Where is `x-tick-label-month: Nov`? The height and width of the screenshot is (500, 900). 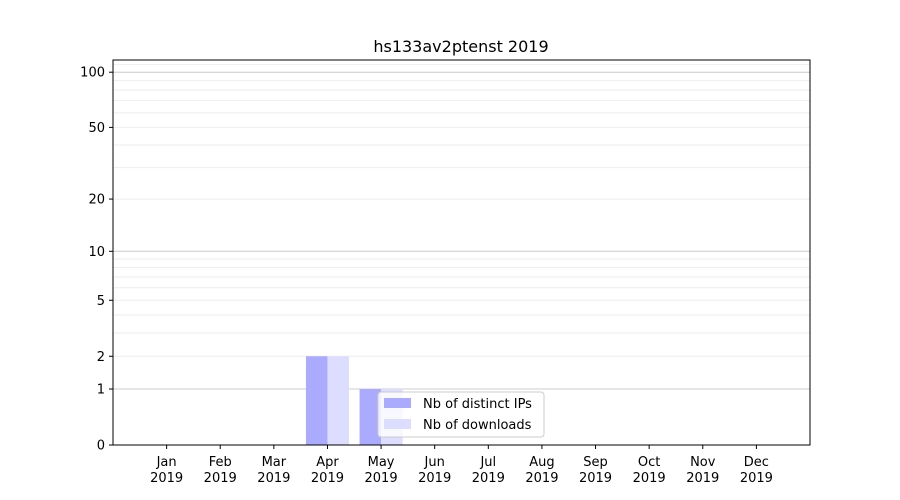 x-tick-label-month: Nov is located at coordinates (703, 462).